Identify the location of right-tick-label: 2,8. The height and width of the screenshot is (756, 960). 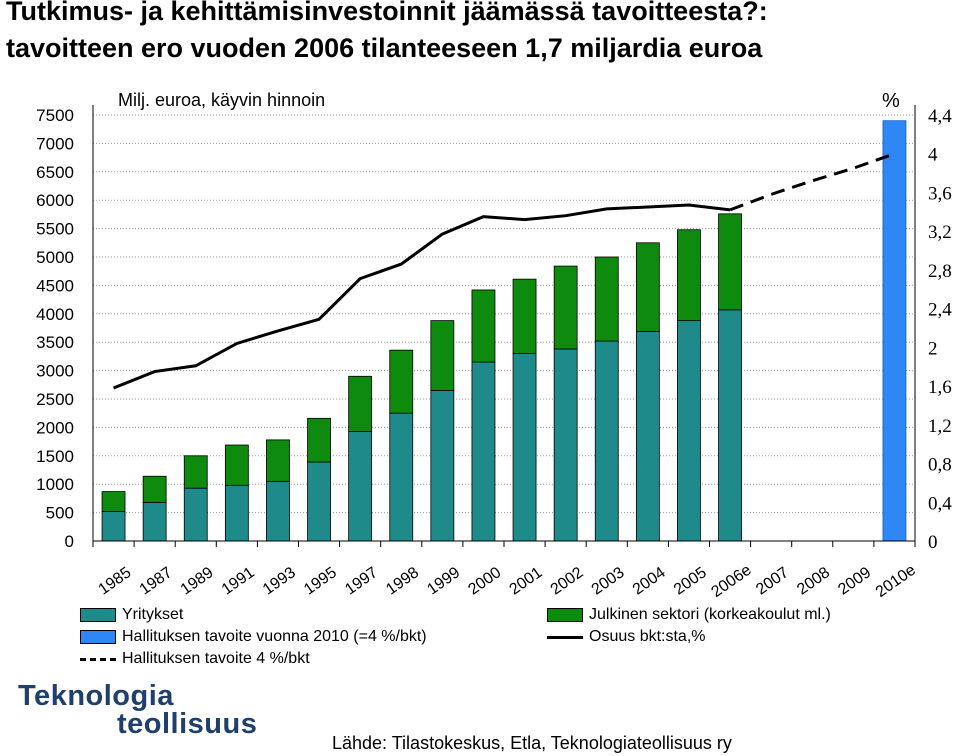
(940, 271).